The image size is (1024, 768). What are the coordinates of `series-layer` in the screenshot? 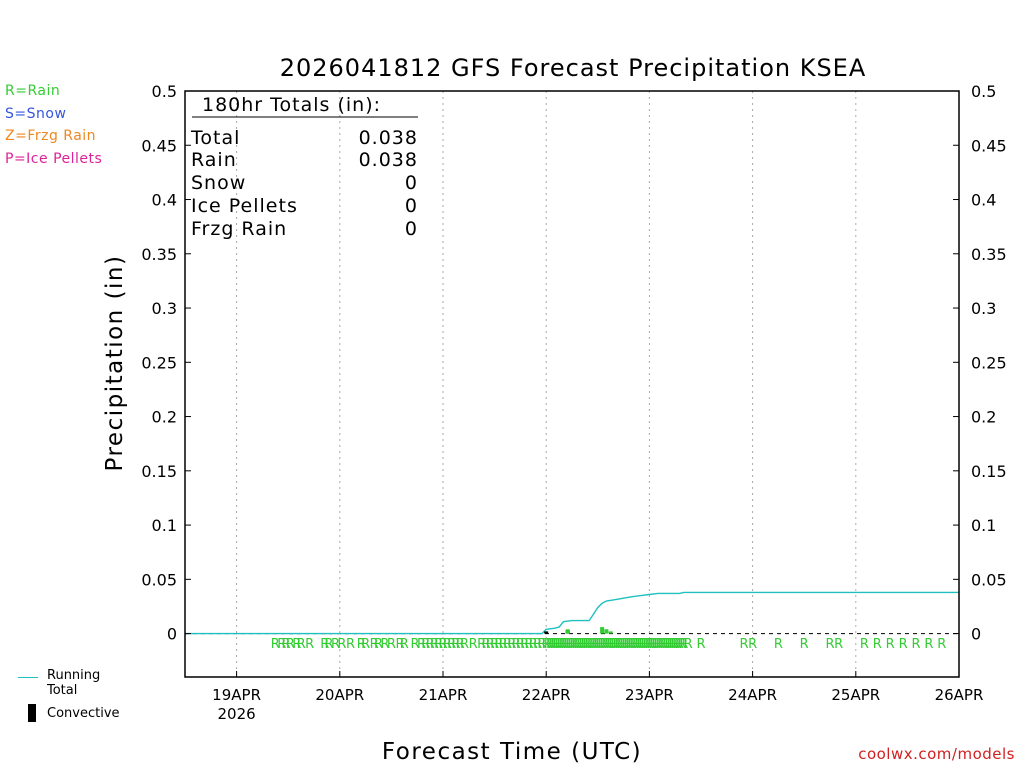 It's located at (572, 613).